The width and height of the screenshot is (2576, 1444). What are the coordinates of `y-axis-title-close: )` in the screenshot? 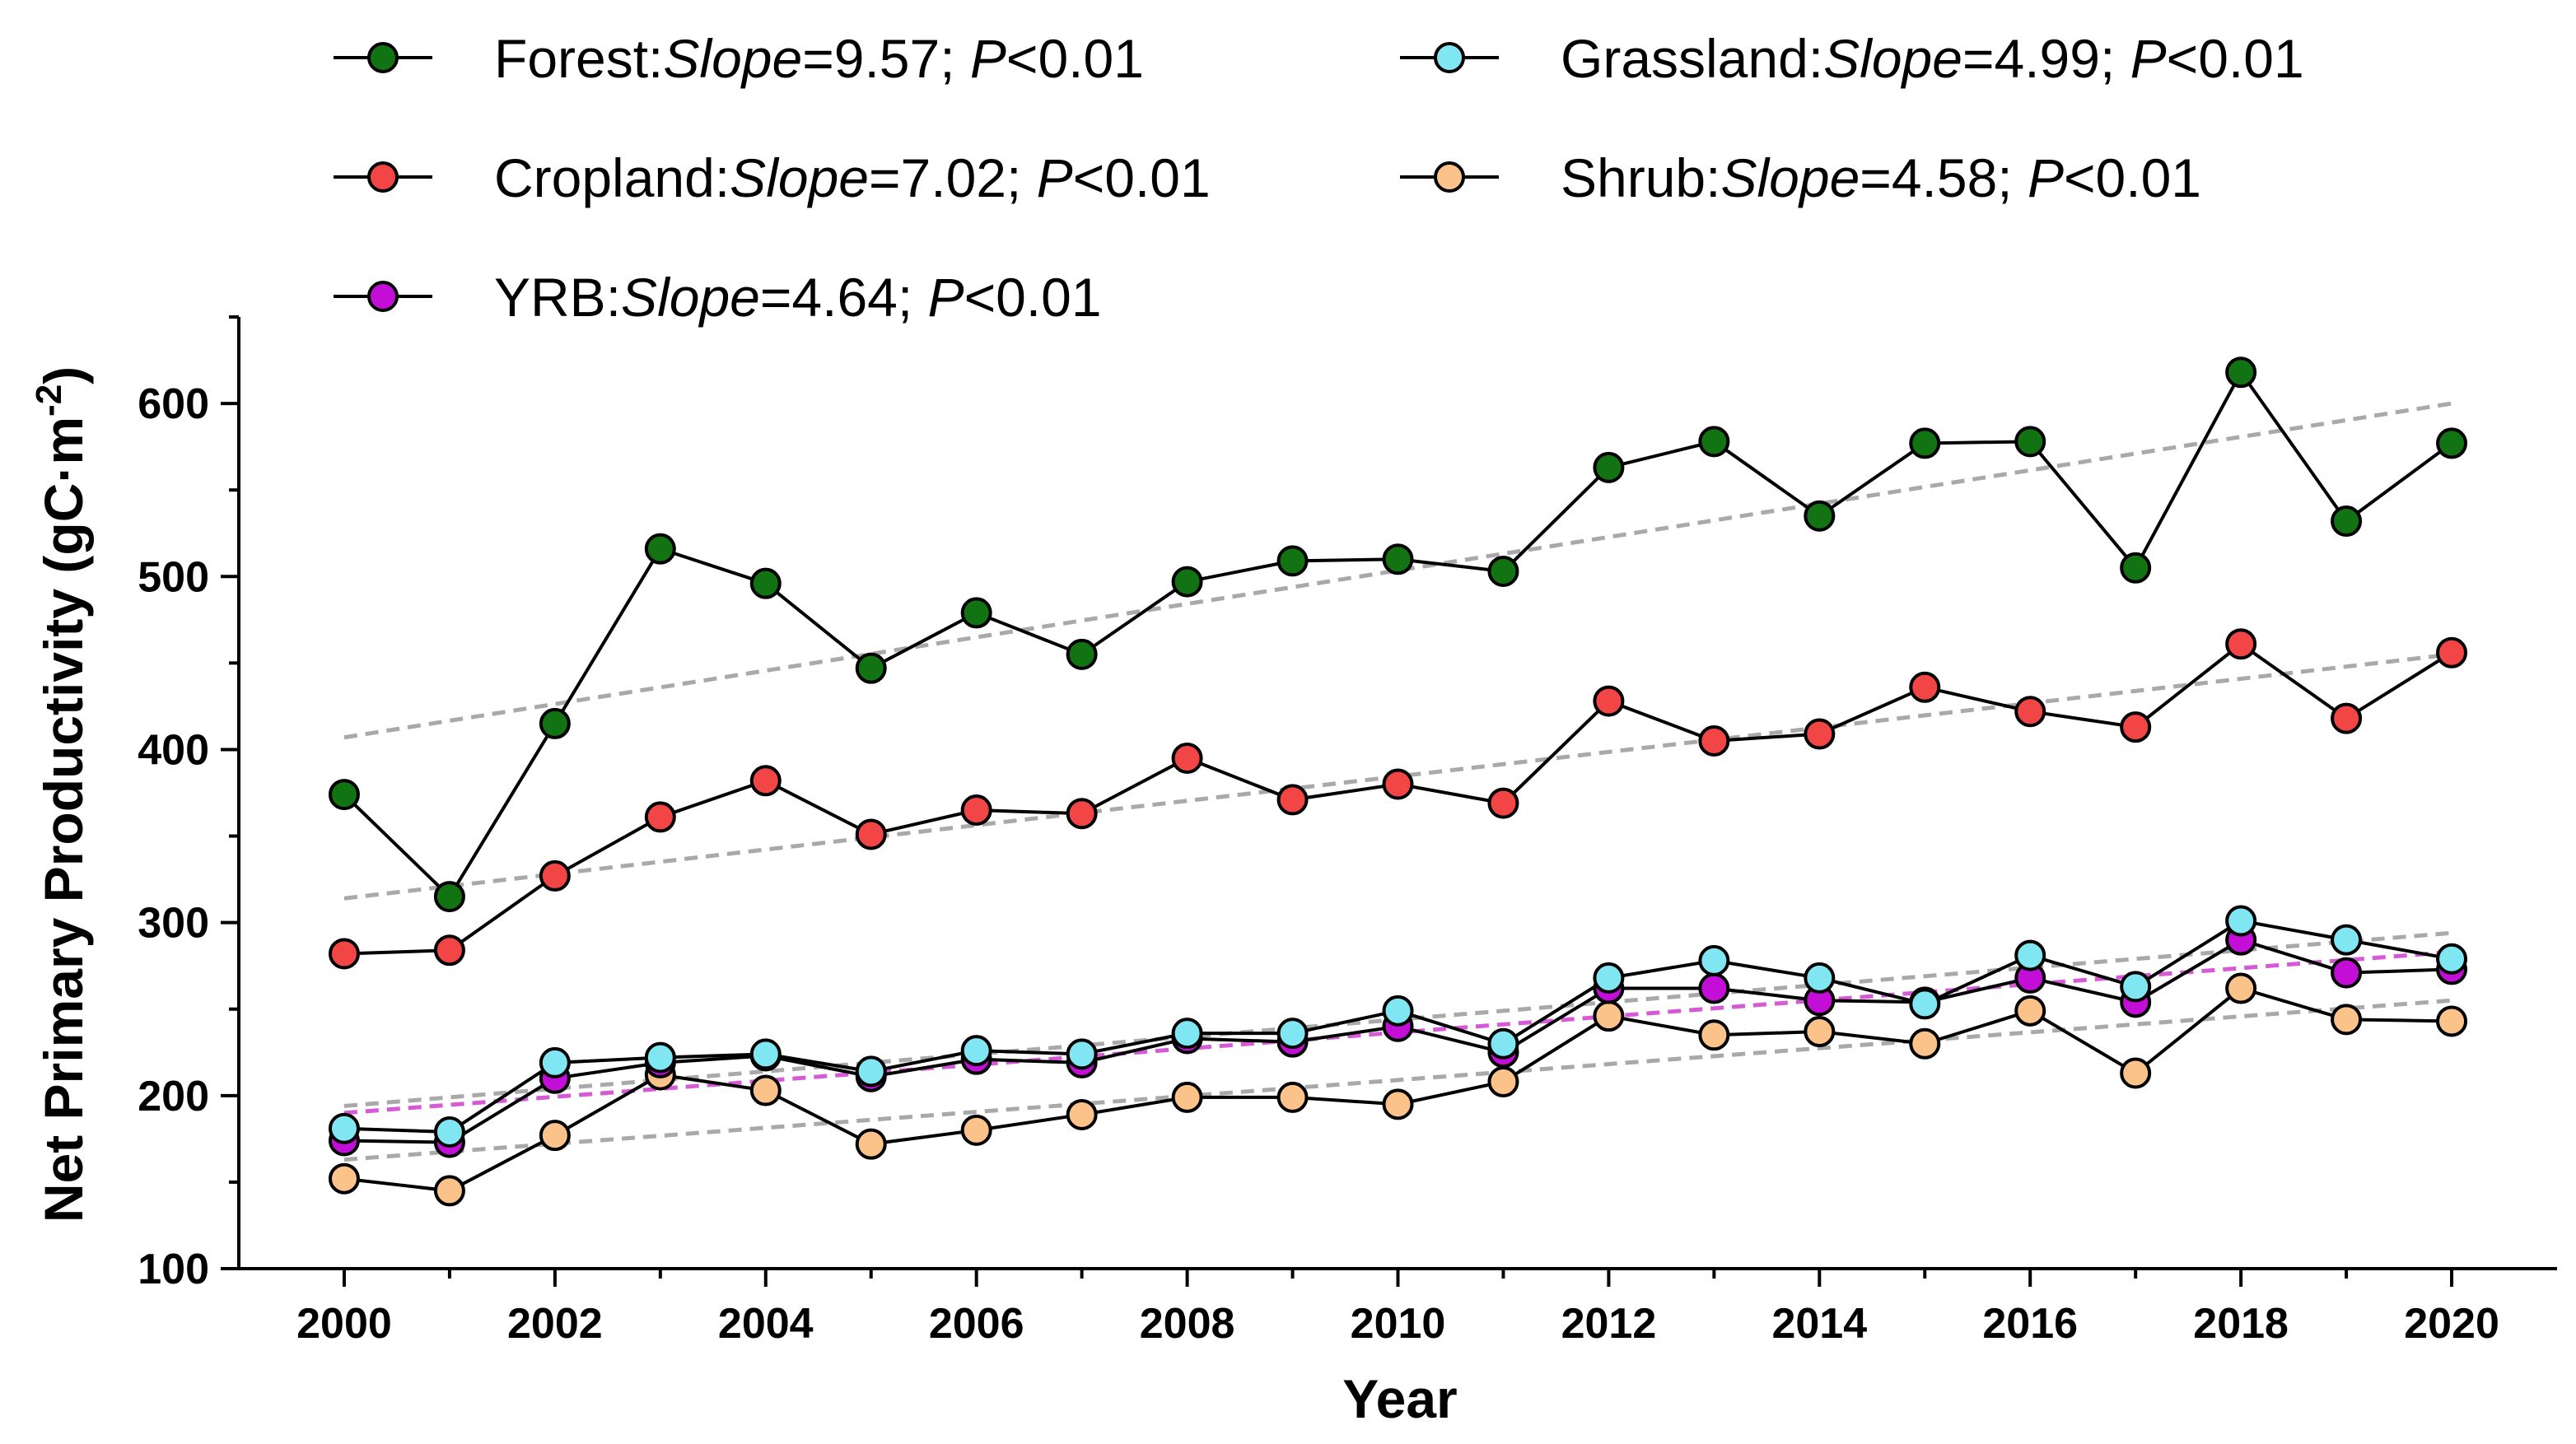 It's located at (63, 375).